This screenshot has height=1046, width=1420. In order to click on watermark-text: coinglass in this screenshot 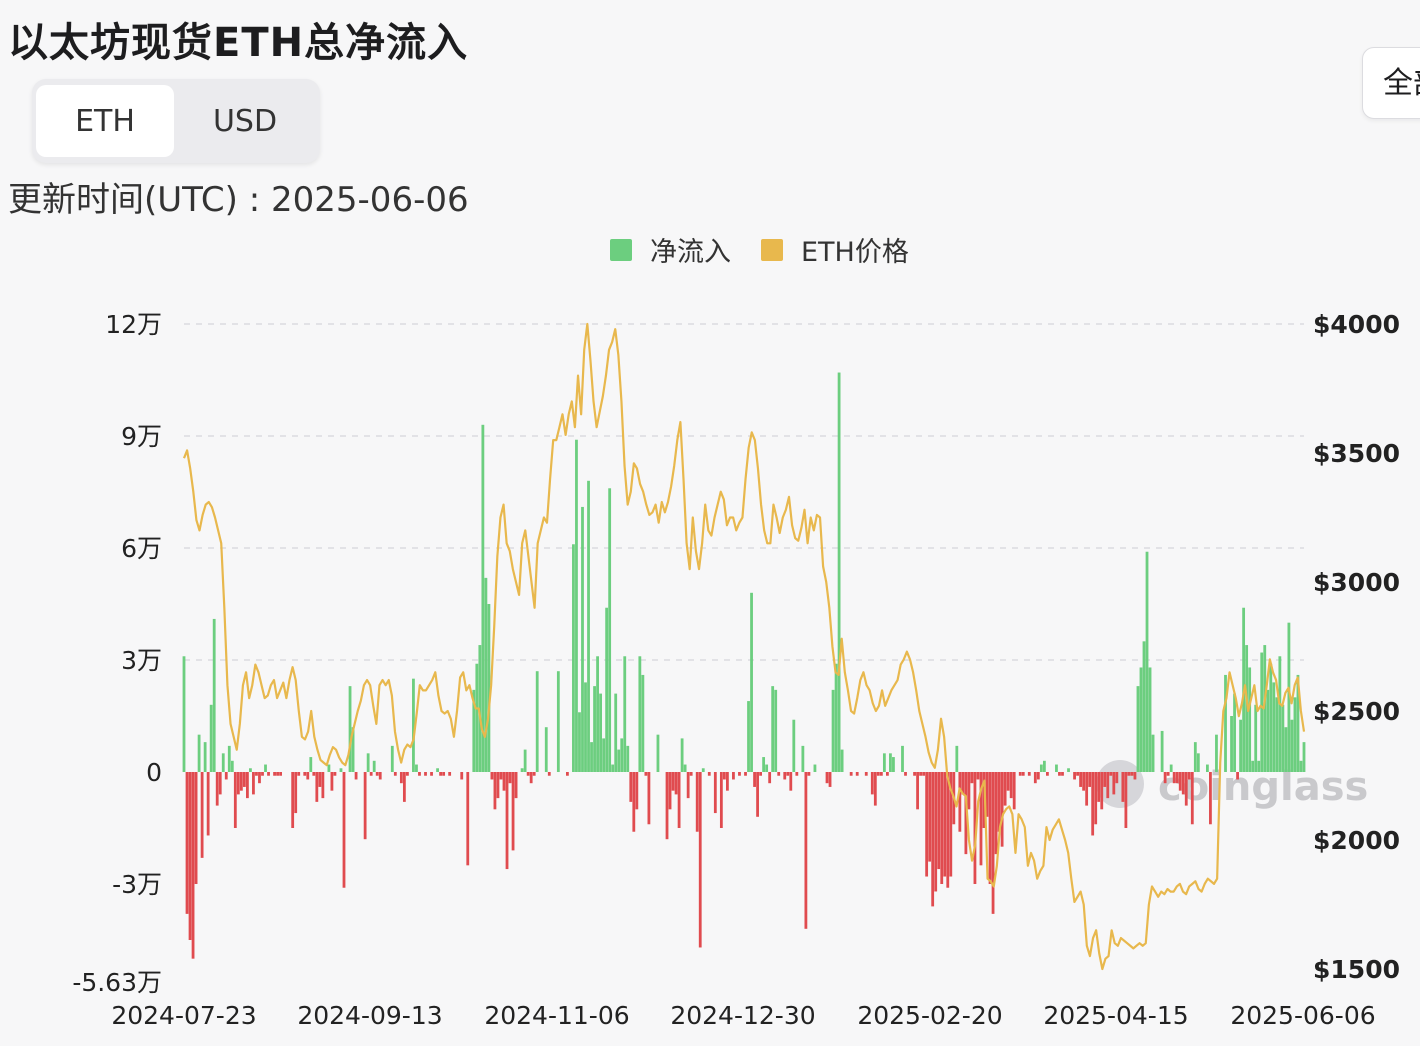, I will do `click(1263, 787)`.